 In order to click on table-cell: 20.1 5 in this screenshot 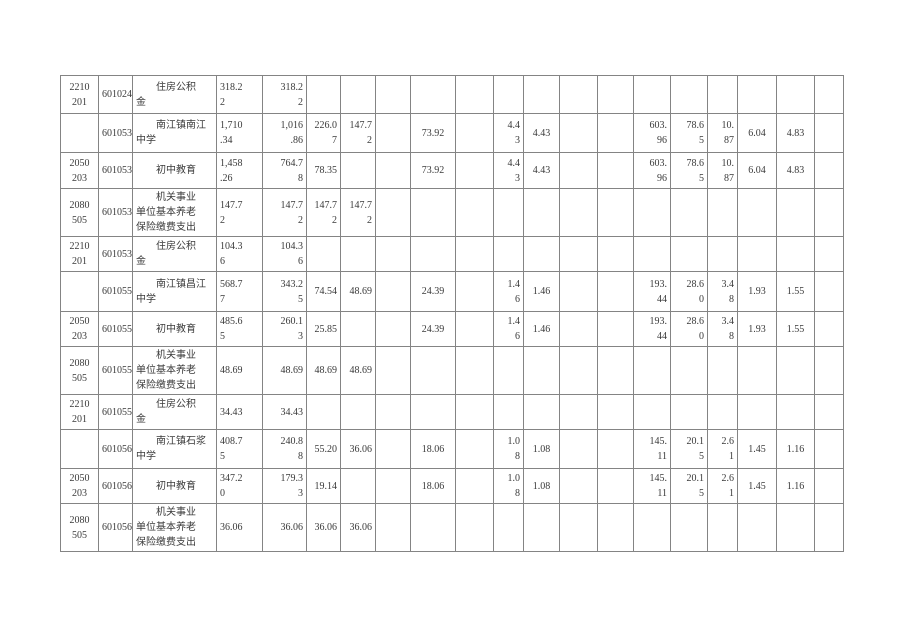, I will do `click(689, 449)`.